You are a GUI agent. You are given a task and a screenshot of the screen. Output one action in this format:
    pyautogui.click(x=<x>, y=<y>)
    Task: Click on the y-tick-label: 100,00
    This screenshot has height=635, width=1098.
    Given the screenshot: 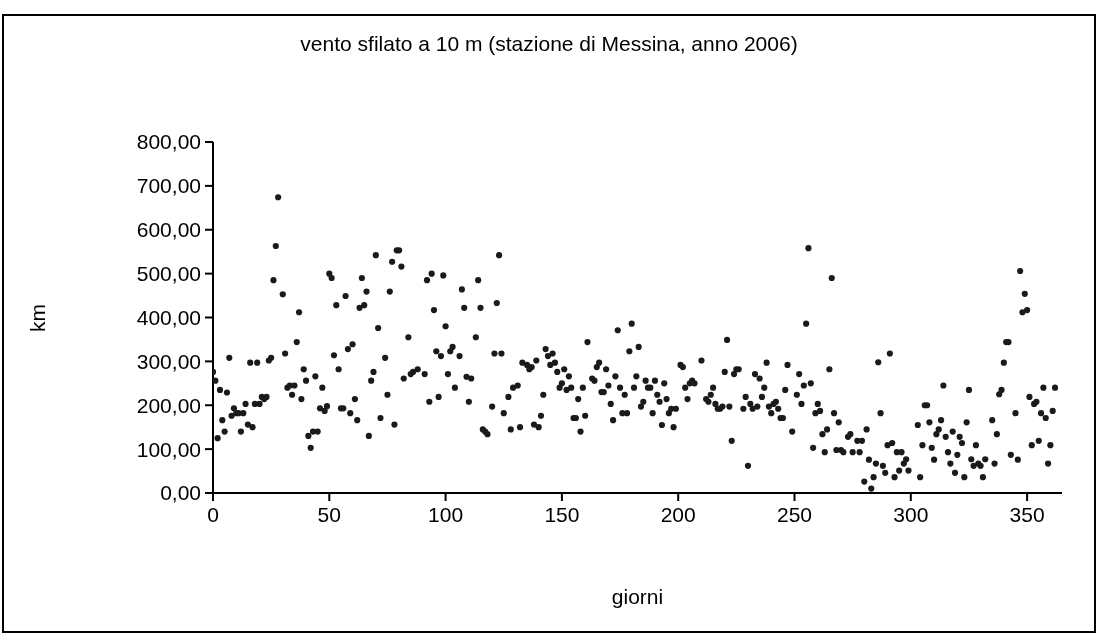 What is the action you would take?
    pyautogui.click(x=168, y=449)
    